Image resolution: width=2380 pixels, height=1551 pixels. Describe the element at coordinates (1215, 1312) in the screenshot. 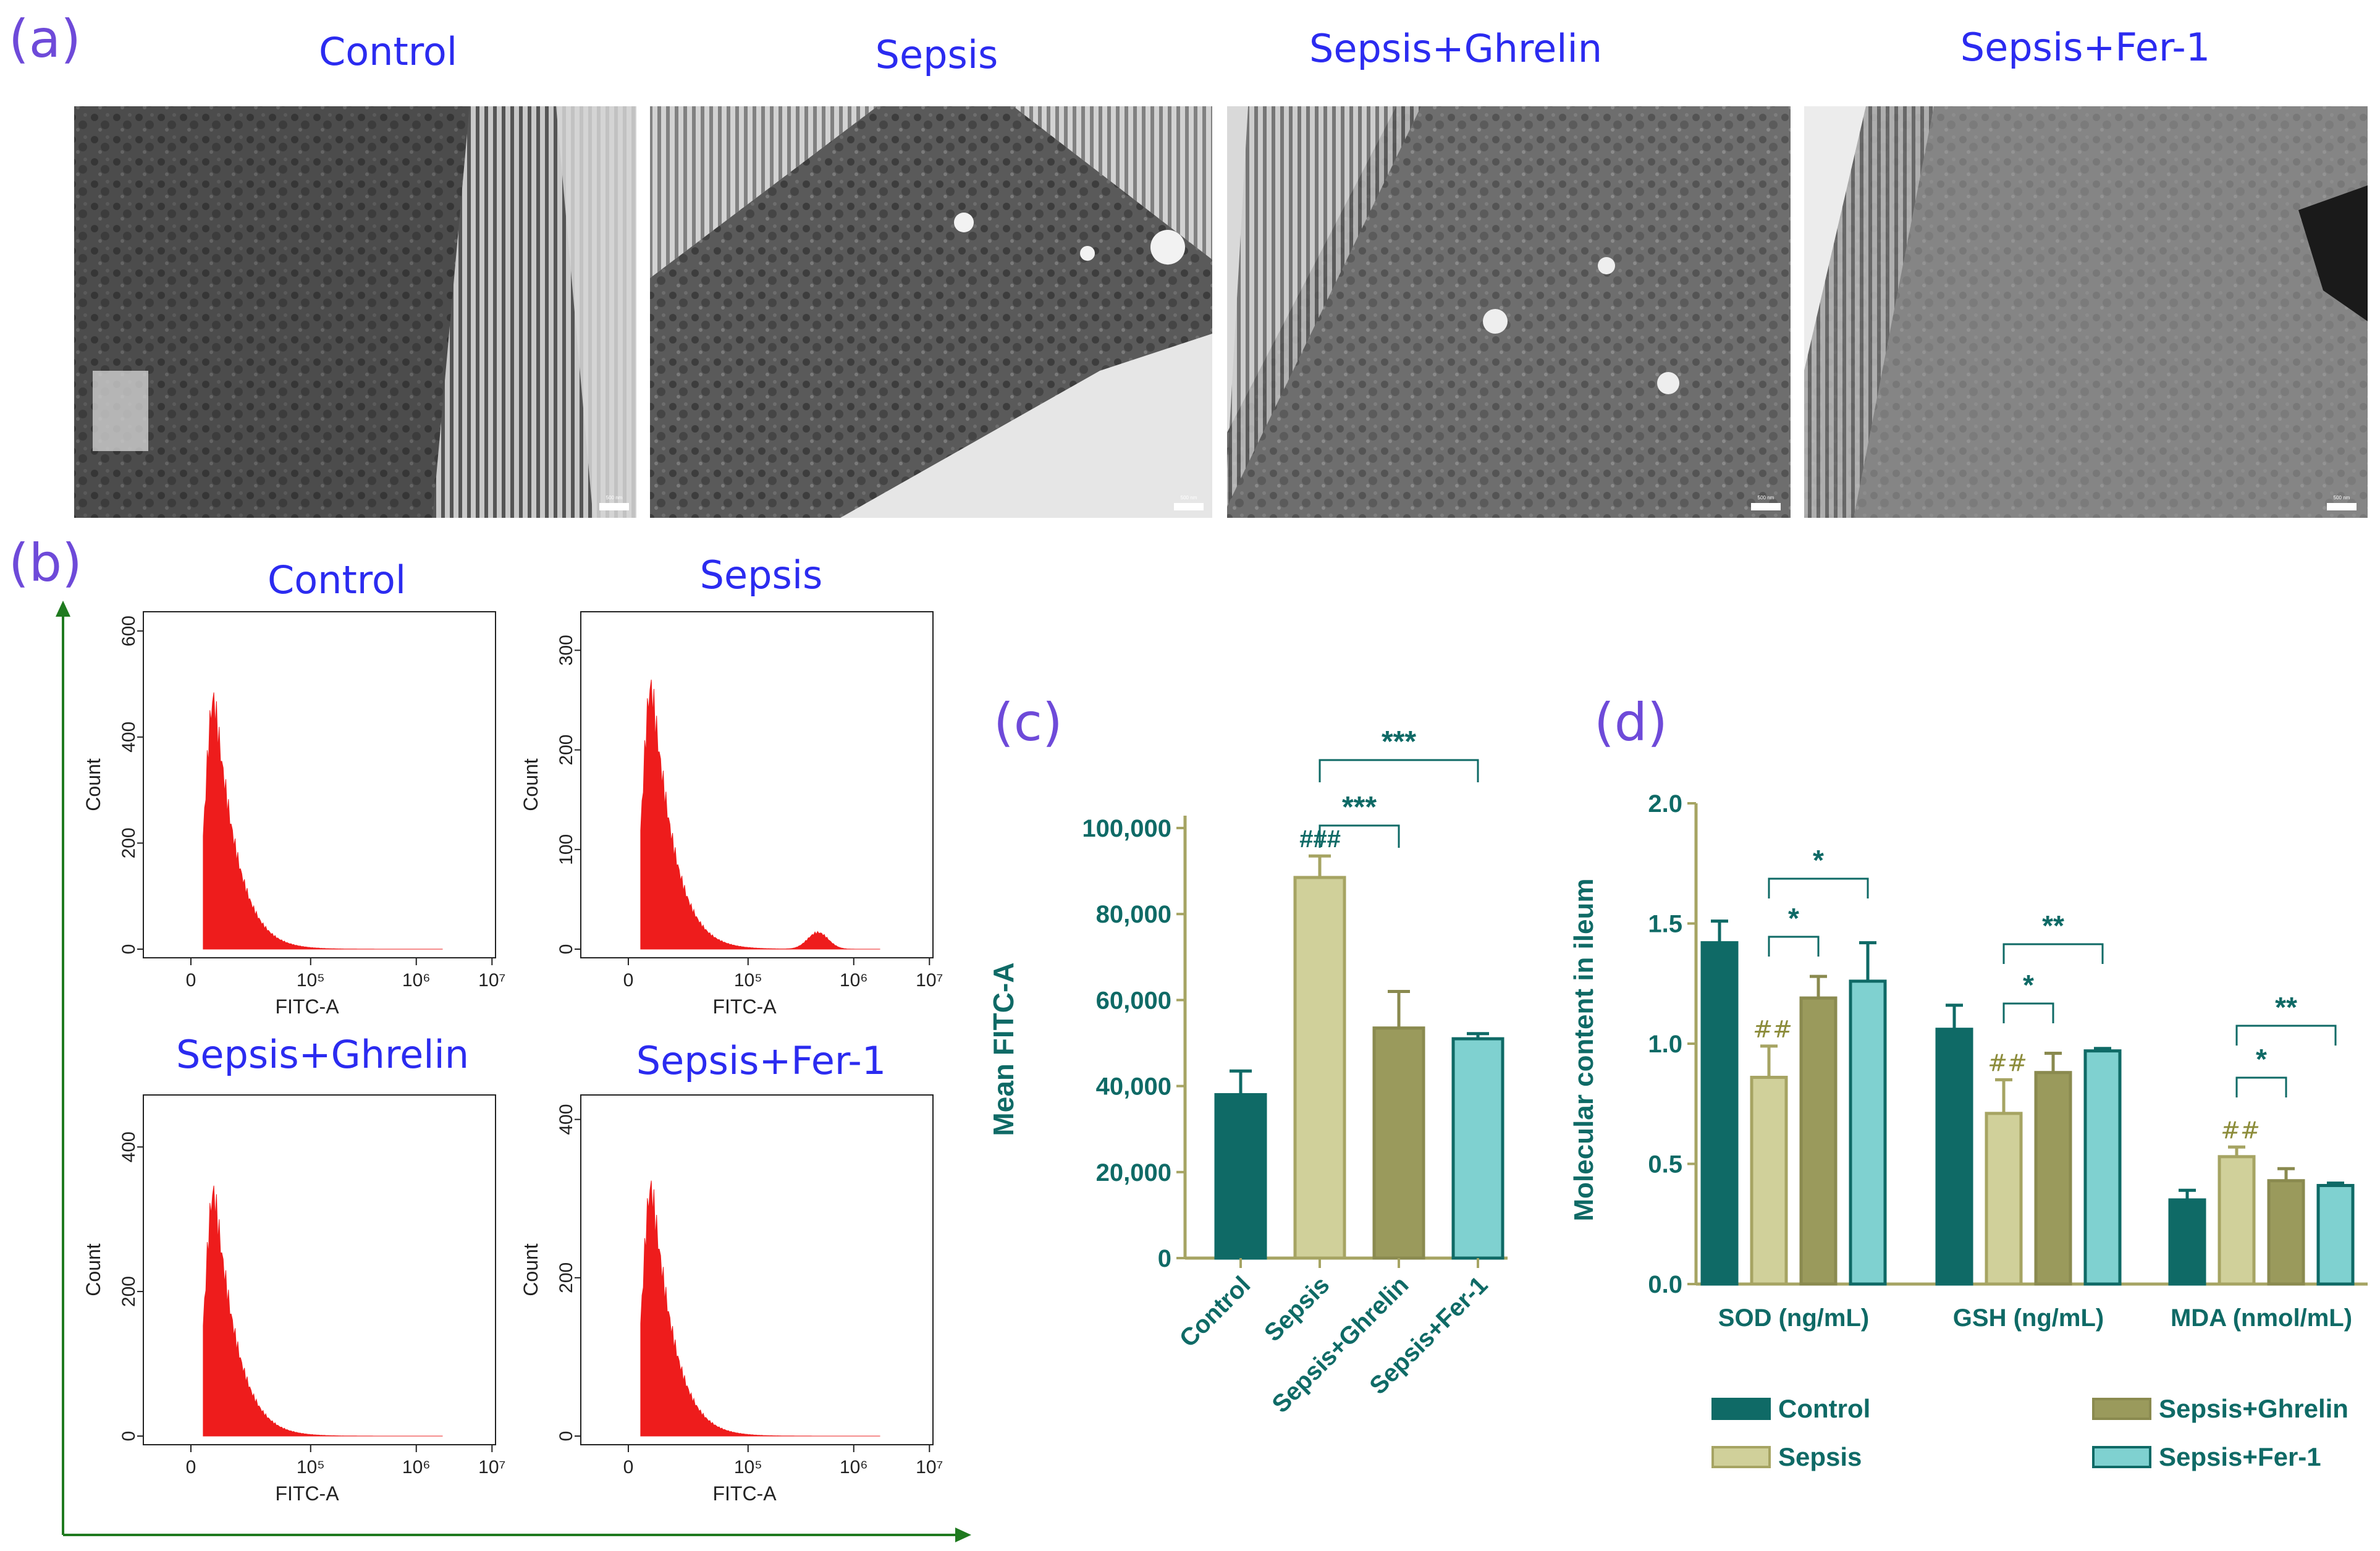

I see `x-tick-label: Control` at that location.